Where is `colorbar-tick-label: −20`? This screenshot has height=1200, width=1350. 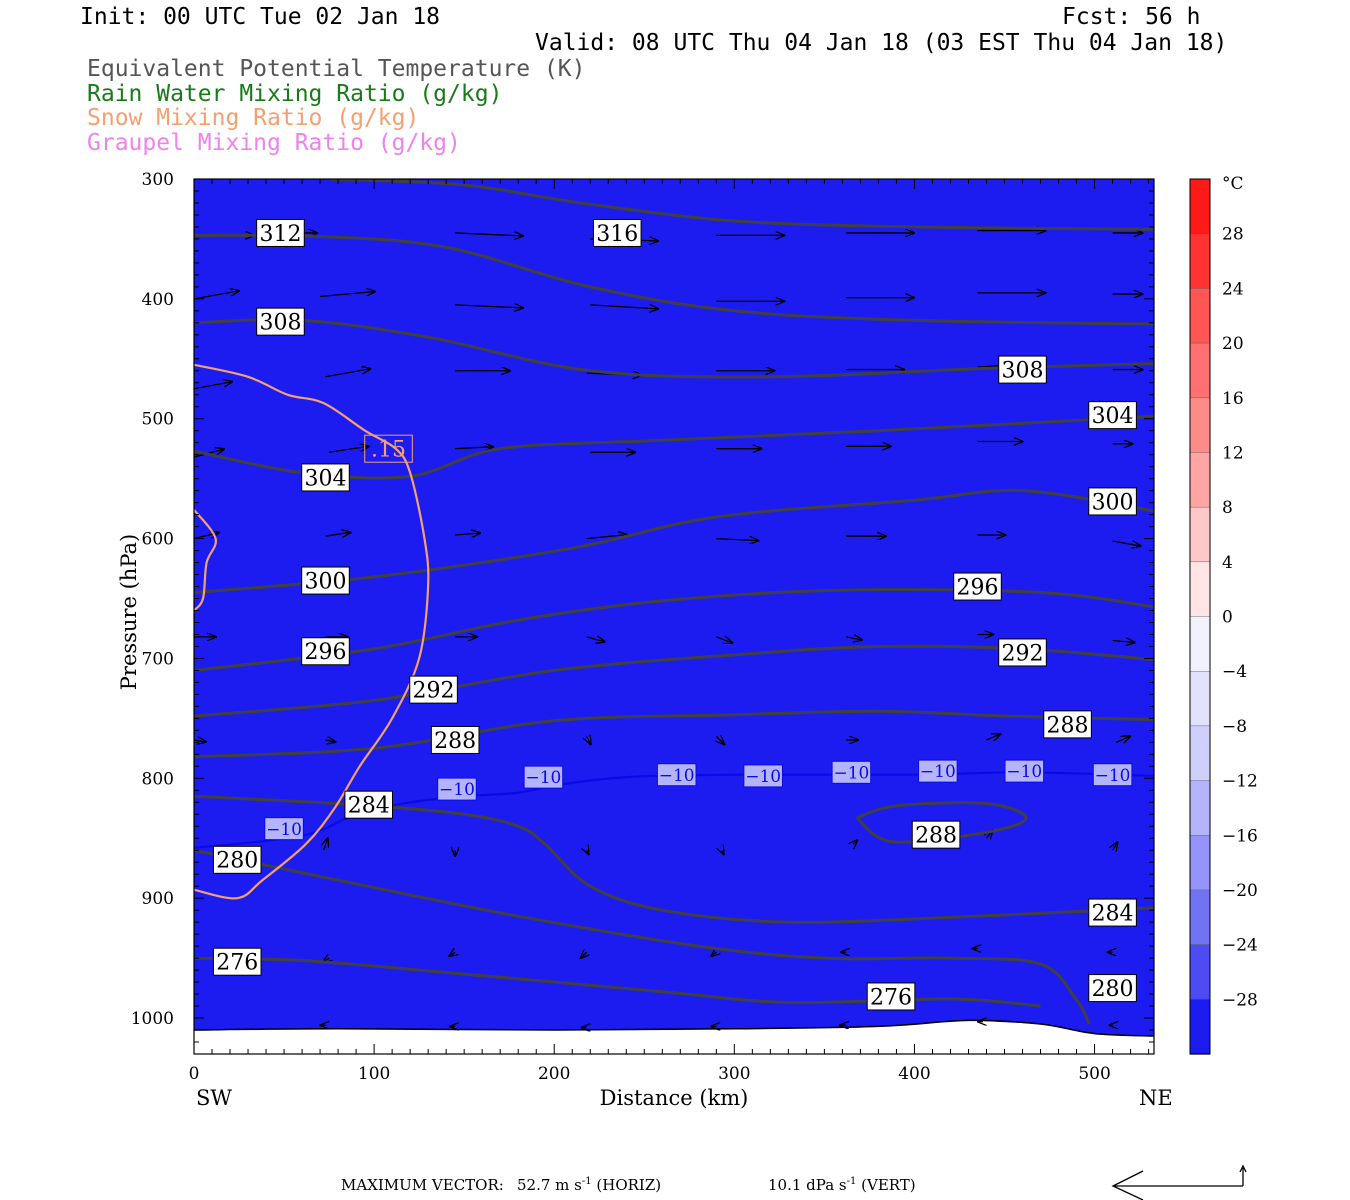
colorbar-tick-label: −20 is located at coordinates (1240, 891).